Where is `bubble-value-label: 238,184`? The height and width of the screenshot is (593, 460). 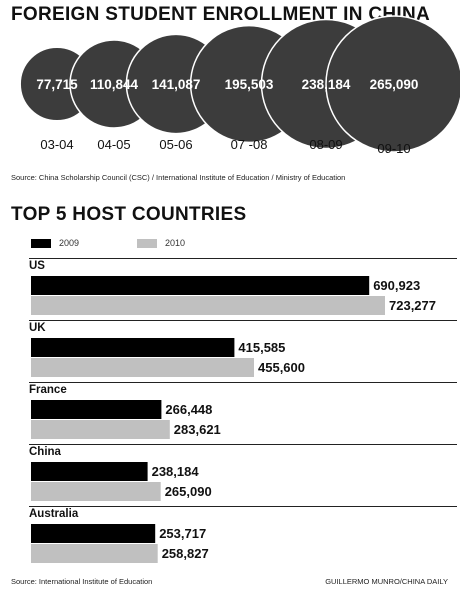 bubble-value-label: 238,184 is located at coordinates (326, 84).